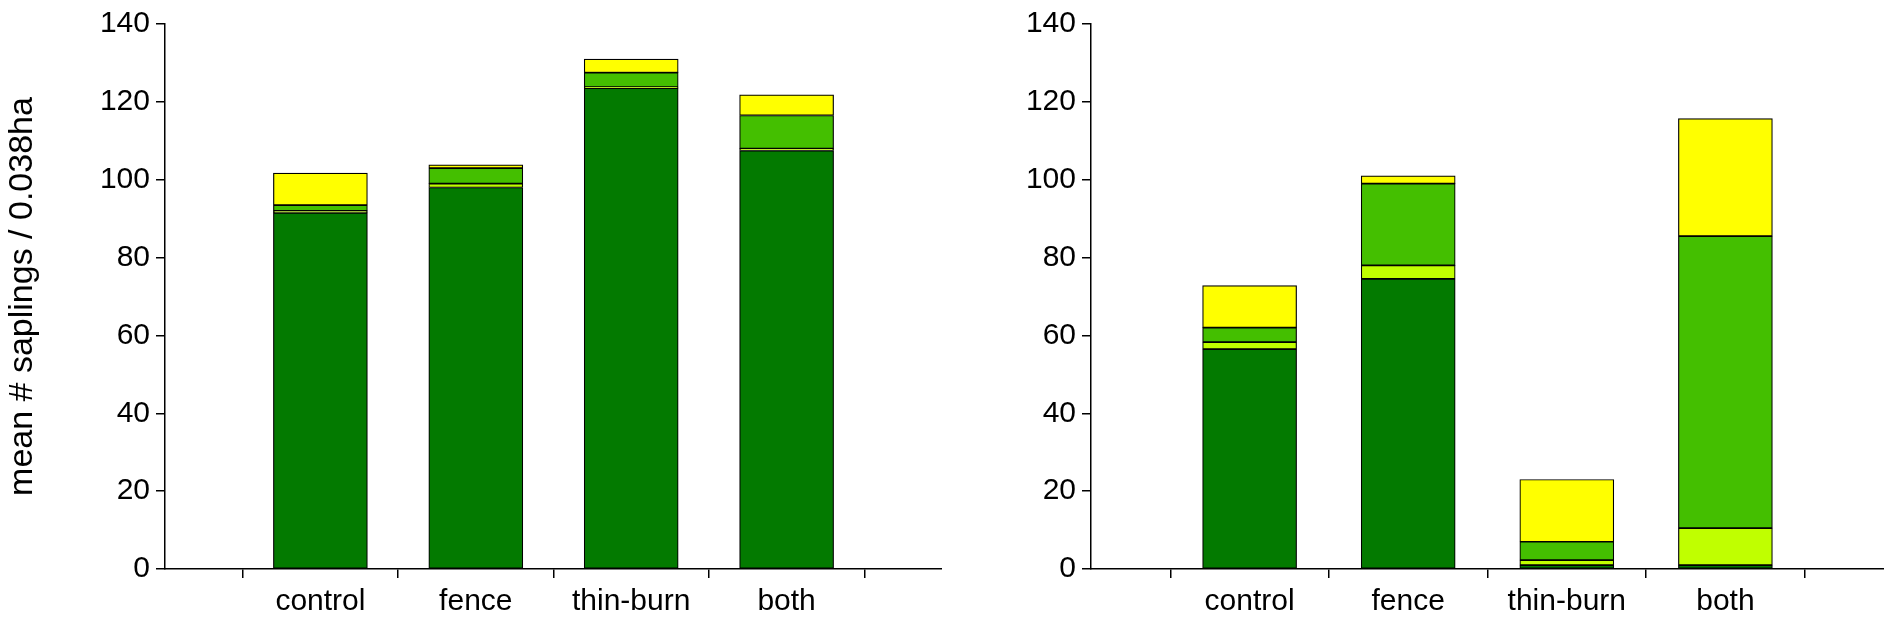 The image size is (1884, 634). What do you see at coordinates (19, 296) in the screenshot?
I see `y-axis-title: mean # saplings / 0.038ha` at bounding box center [19, 296].